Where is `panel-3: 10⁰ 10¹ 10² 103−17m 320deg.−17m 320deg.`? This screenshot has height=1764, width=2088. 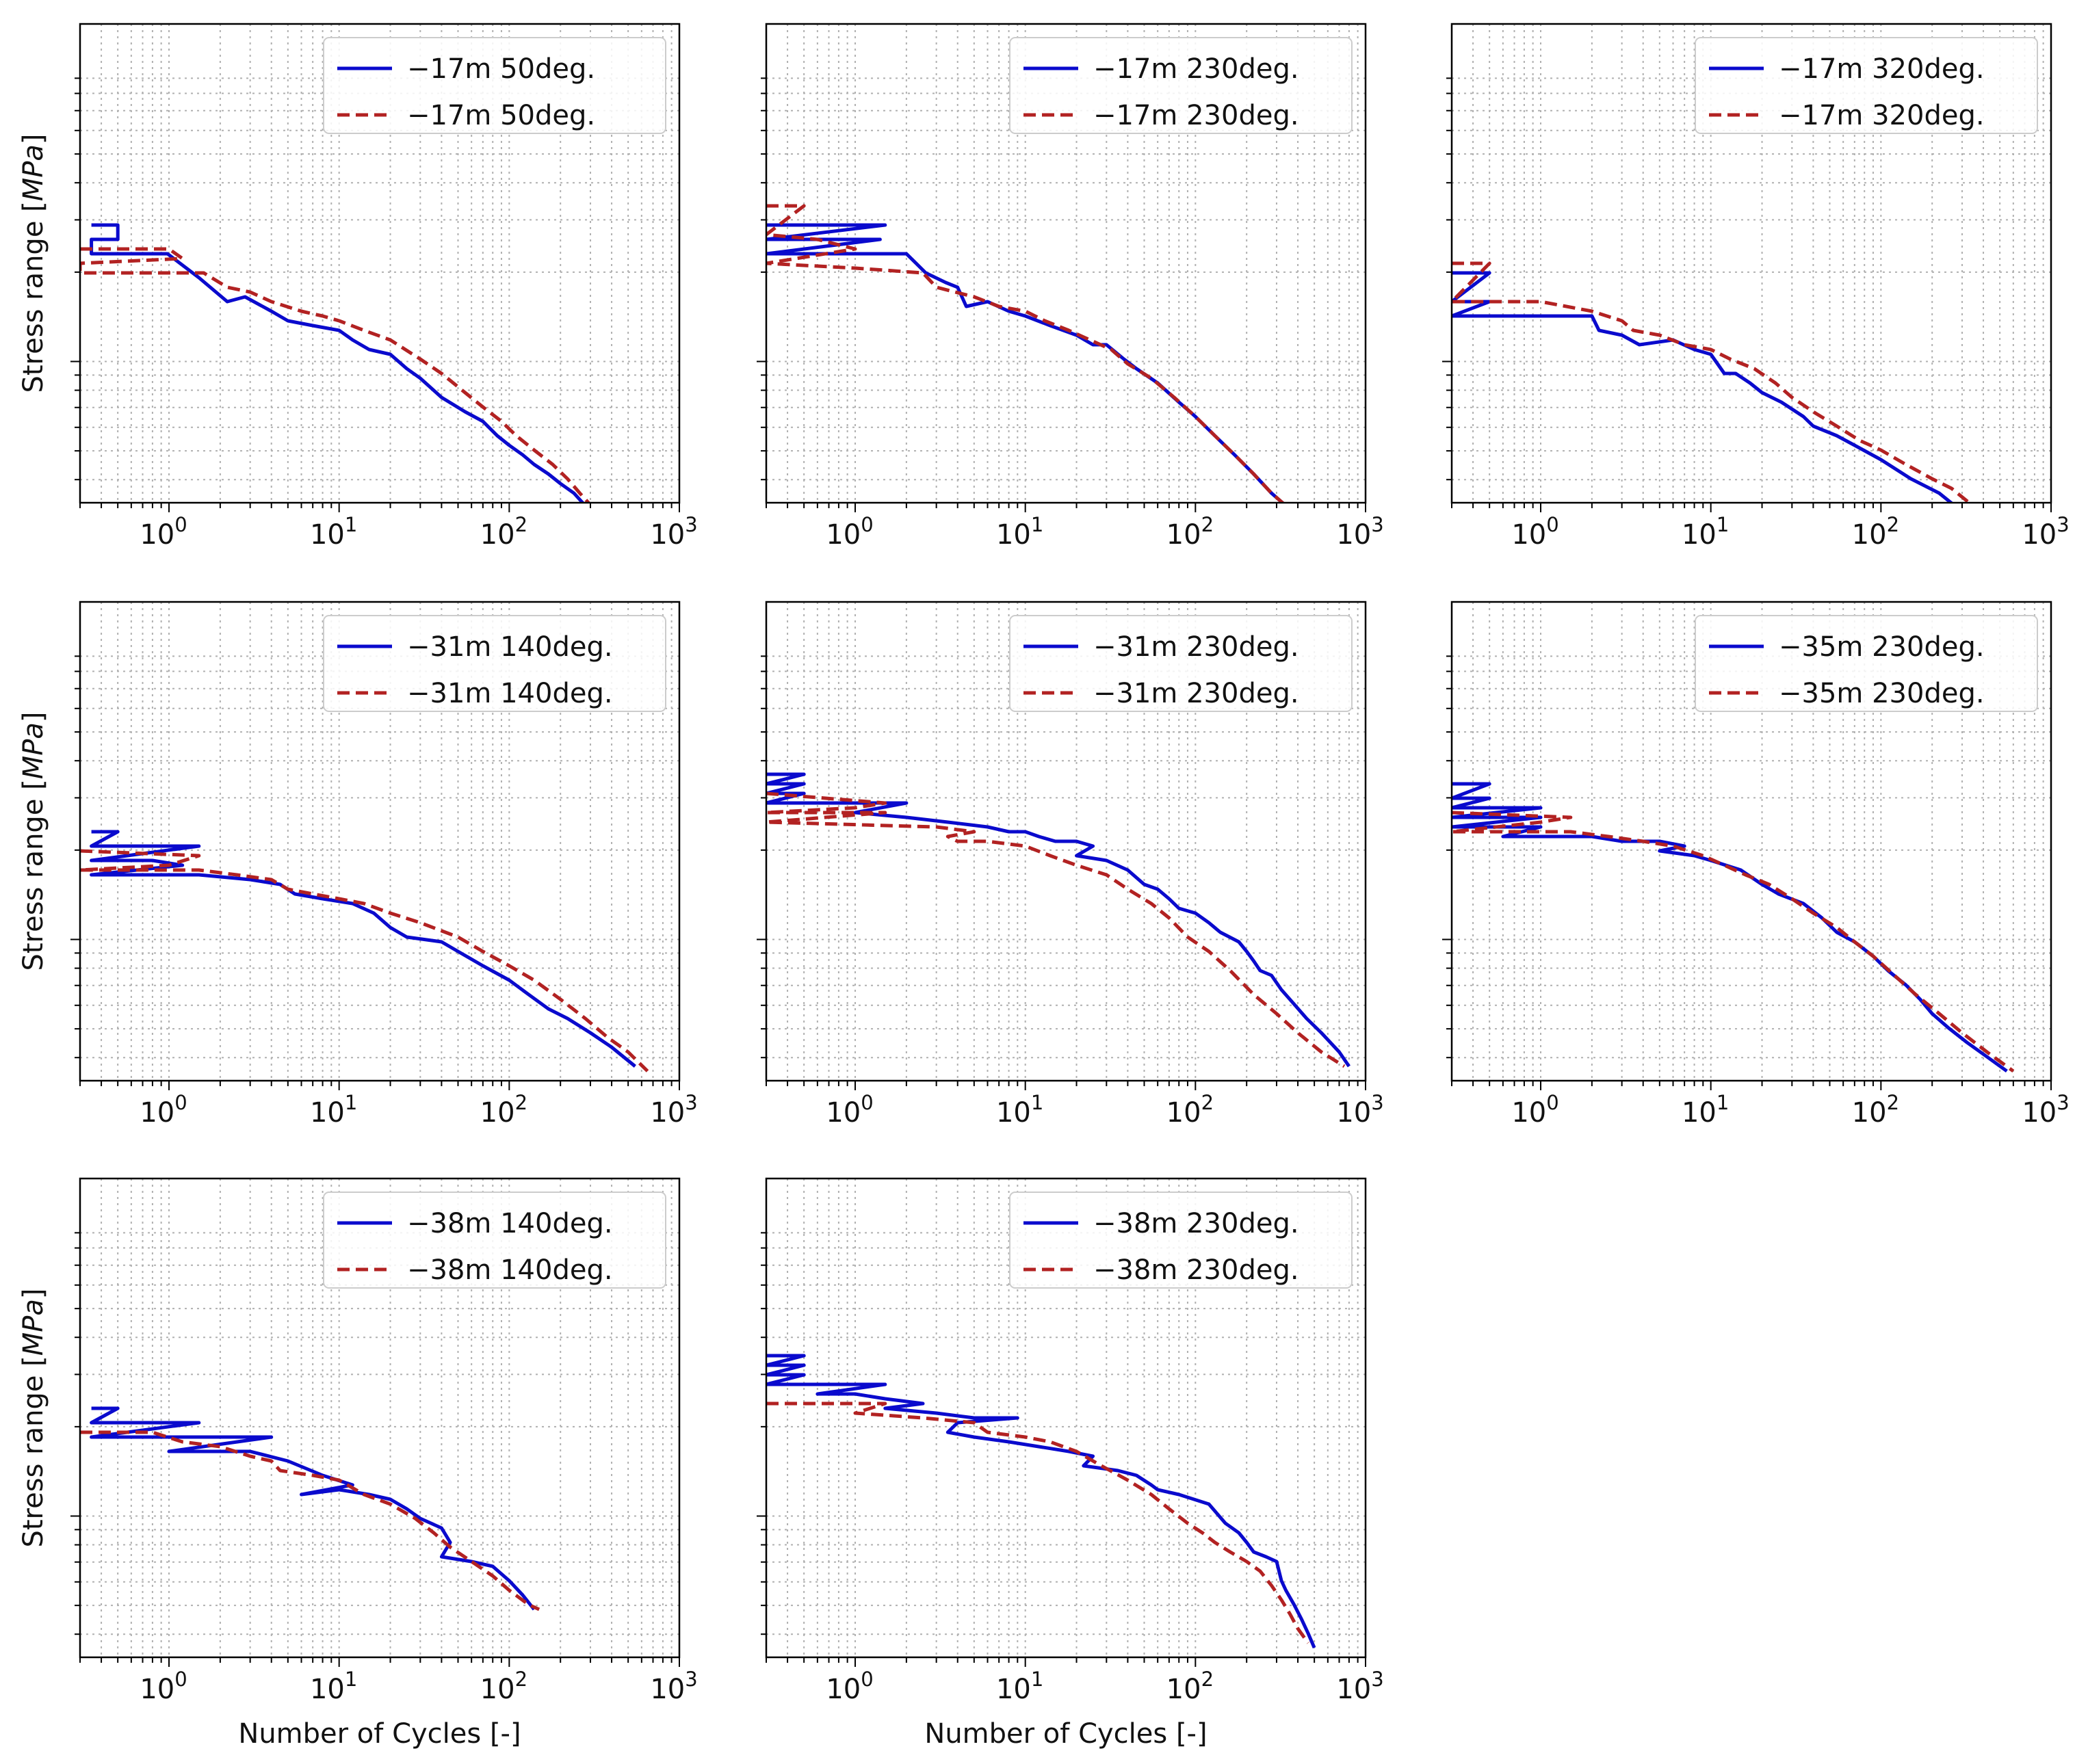 panel-3: 10⁰ 10¹ 10² 103−17m 320deg.−17m 320deg. is located at coordinates (1756, 287).